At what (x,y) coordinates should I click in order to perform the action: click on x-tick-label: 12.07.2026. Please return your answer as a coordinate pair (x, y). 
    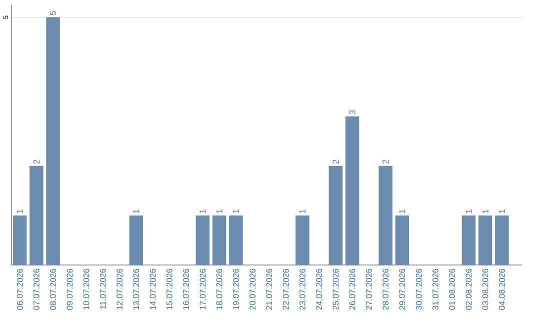
    Looking at the image, I should click on (119, 289).